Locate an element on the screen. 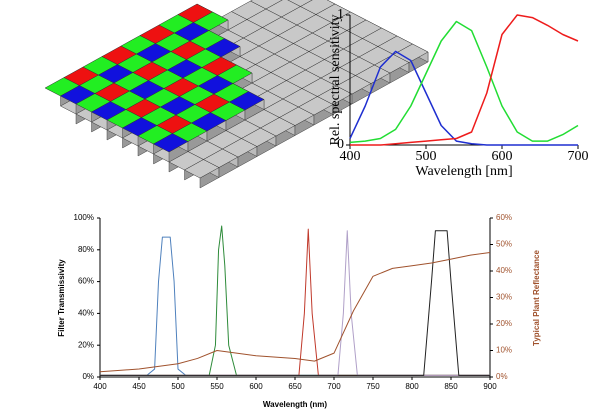  y-tick-label: 40% is located at coordinates (86, 313).